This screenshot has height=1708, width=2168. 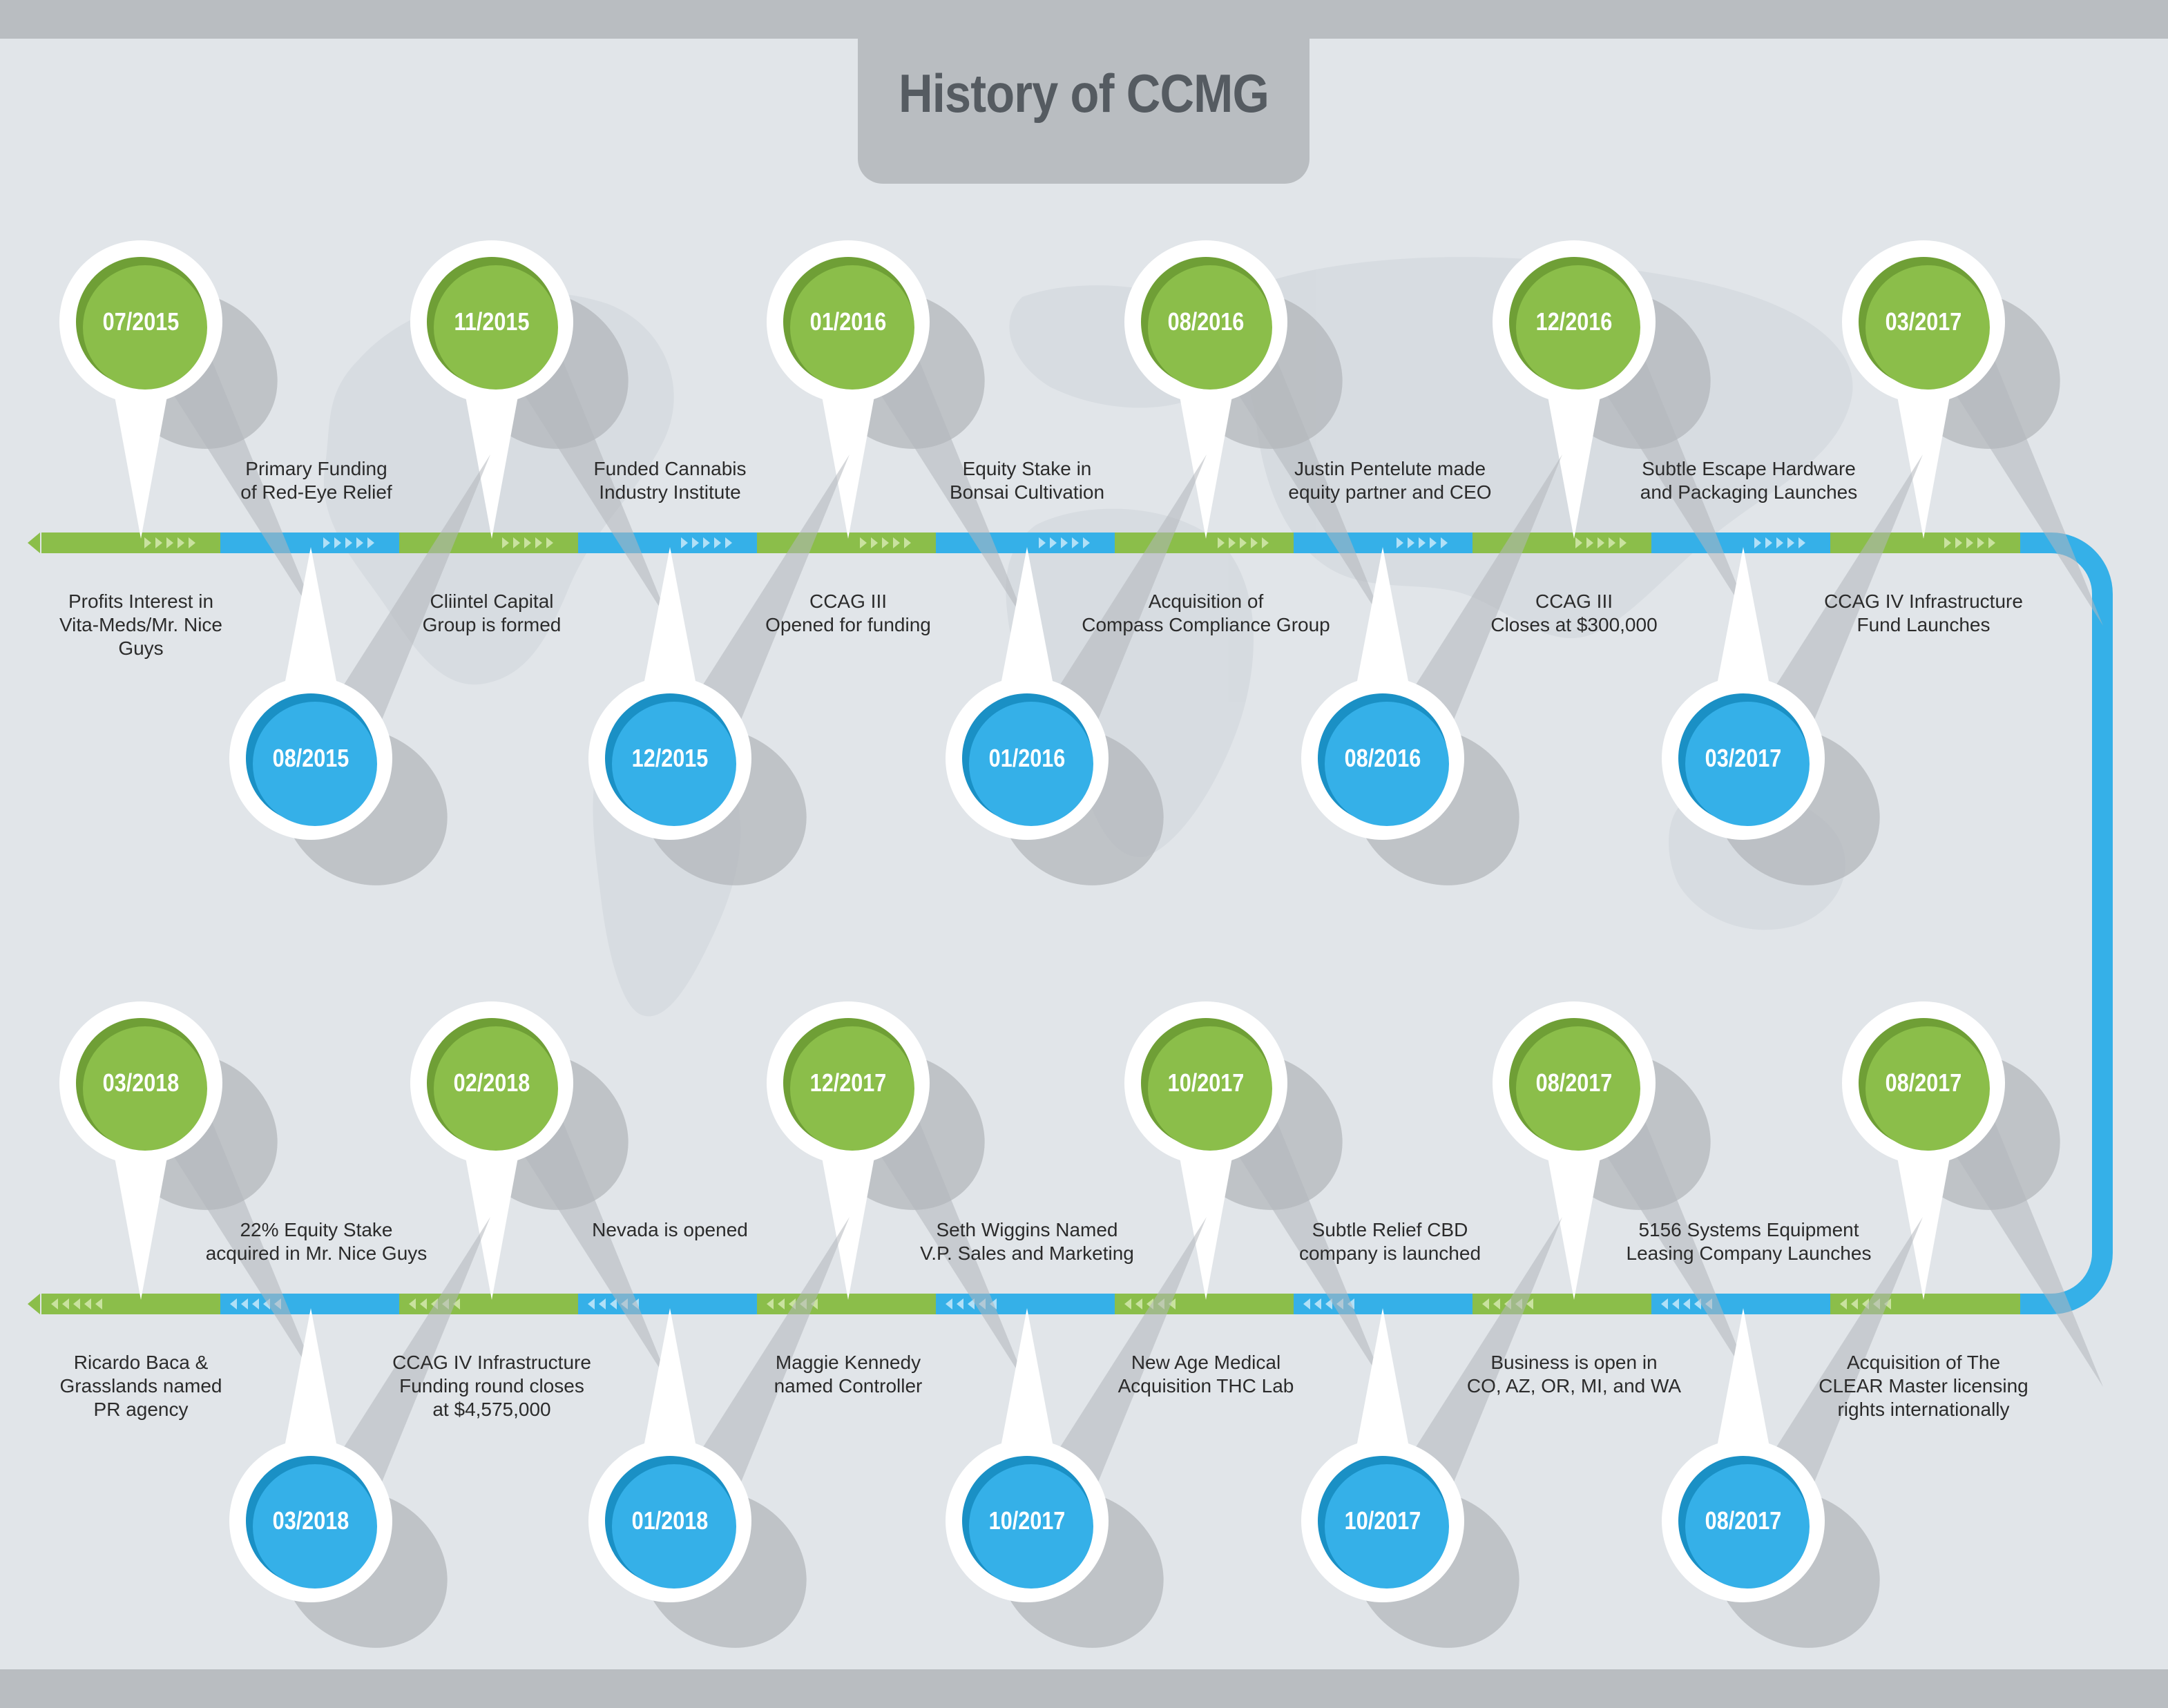 I want to click on title-tab, so click(x=1084, y=112).